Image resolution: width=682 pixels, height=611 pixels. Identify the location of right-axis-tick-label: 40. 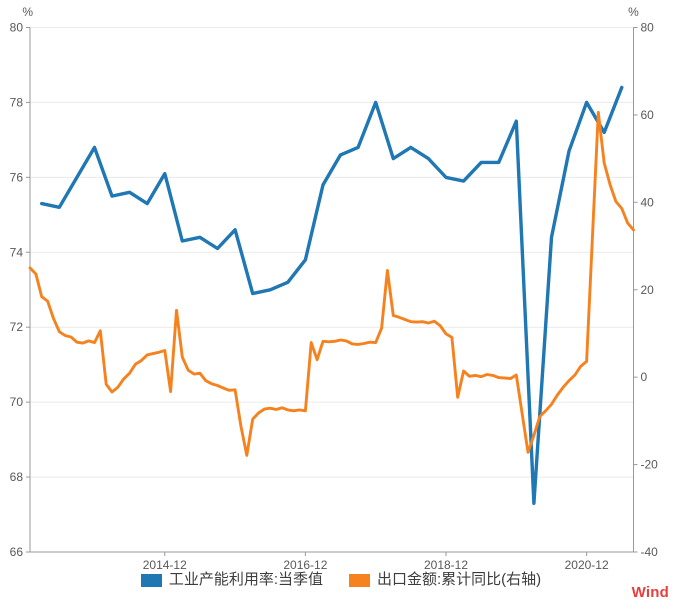
(648, 202).